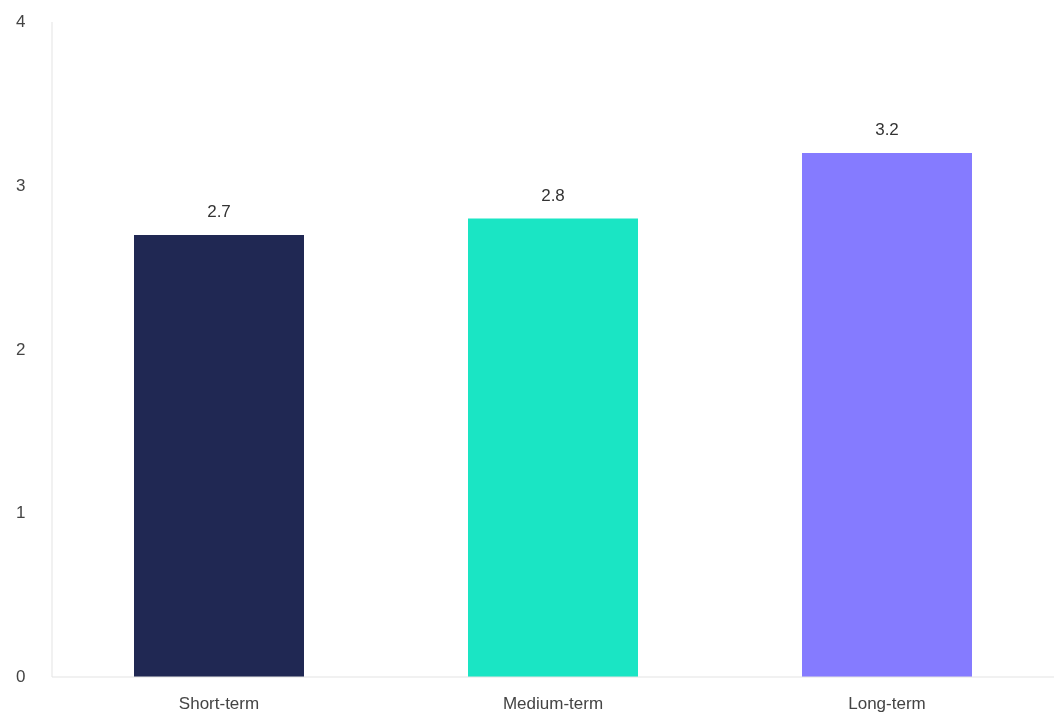 The image size is (1062, 722). I want to click on y-tick-label: 0, so click(21, 676).